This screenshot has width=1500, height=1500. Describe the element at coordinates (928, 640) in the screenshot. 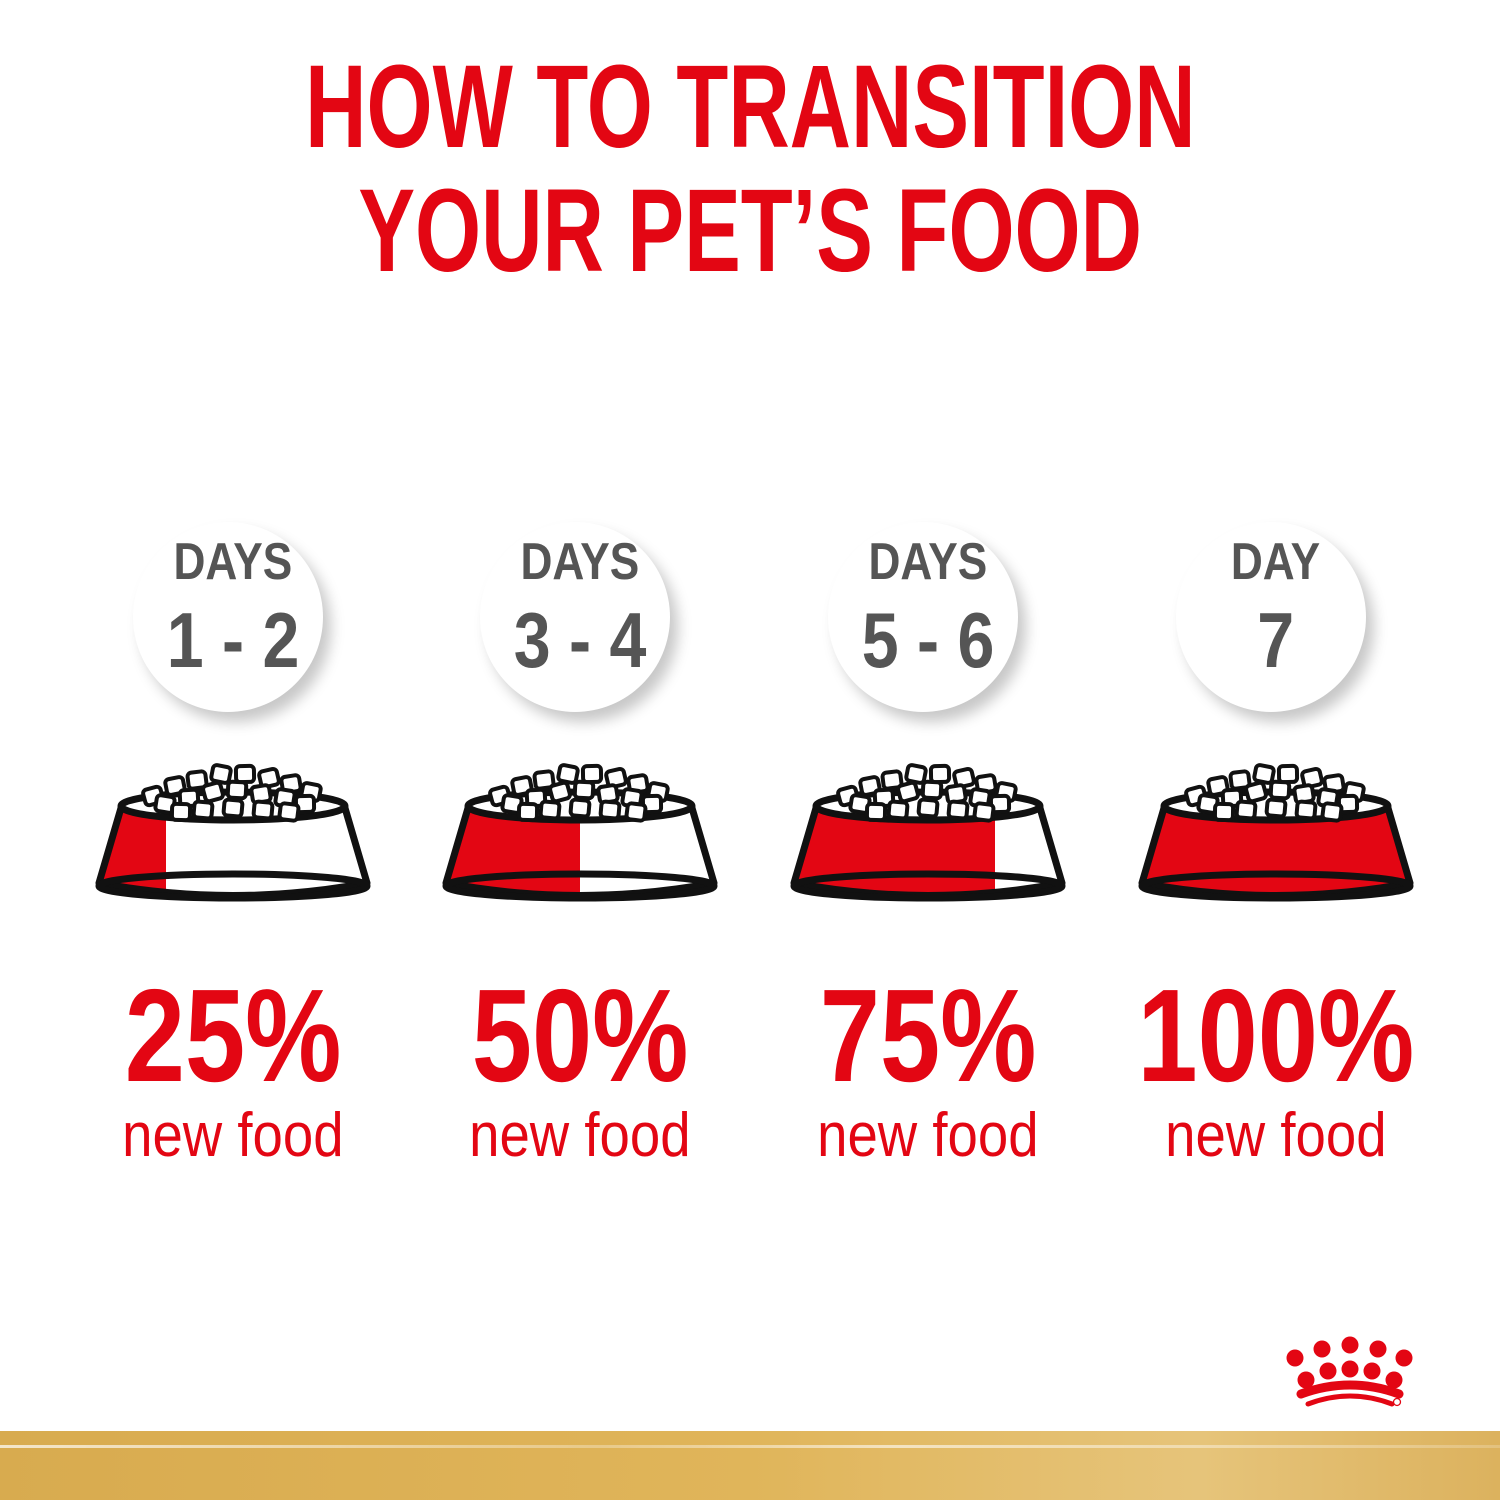

I see `day-range: 5 - 6` at that location.